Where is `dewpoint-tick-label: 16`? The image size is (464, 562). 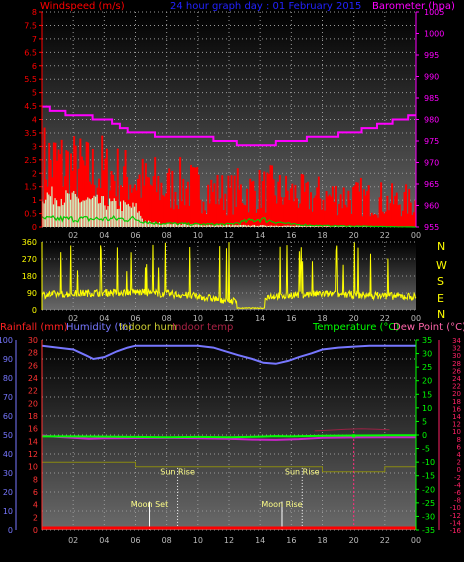 dewpoint-tick-label: 16 is located at coordinates (456, 409).